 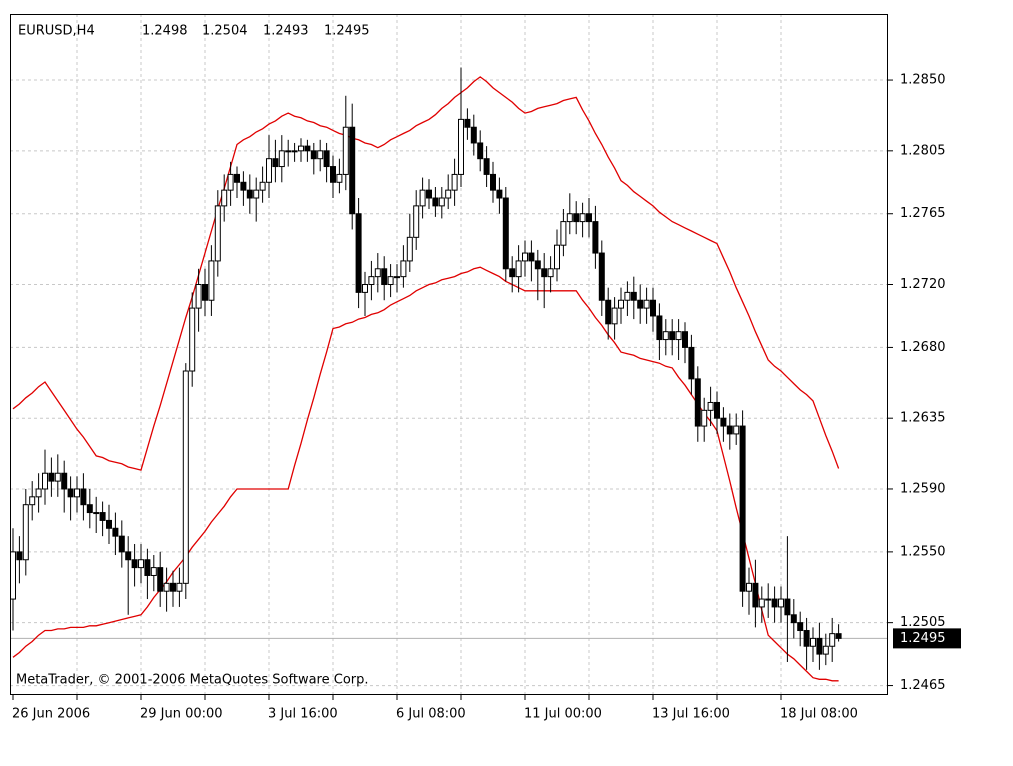 I want to click on y-tick-label: 1.2505, so click(x=923, y=622).